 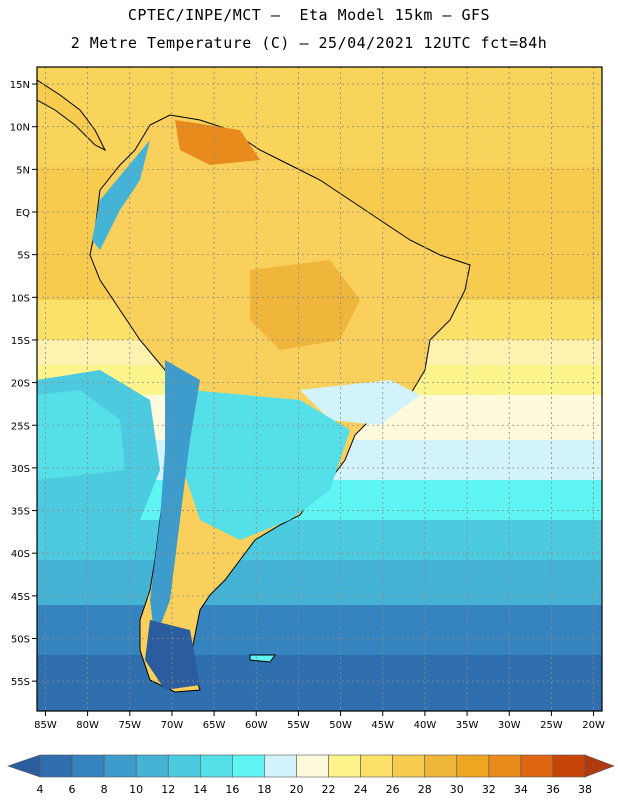 What do you see at coordinates (168, 789) in the screenshot?
I see `colorbar-label: 12` at bounding box center [168, 789].